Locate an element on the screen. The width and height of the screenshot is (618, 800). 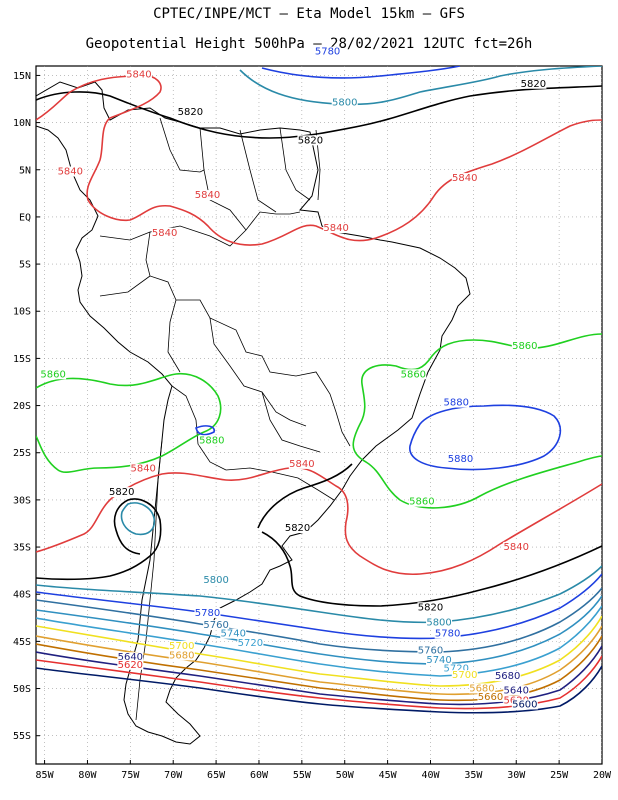
lon-tick-label: 25W is located at coordinates (559, 775).